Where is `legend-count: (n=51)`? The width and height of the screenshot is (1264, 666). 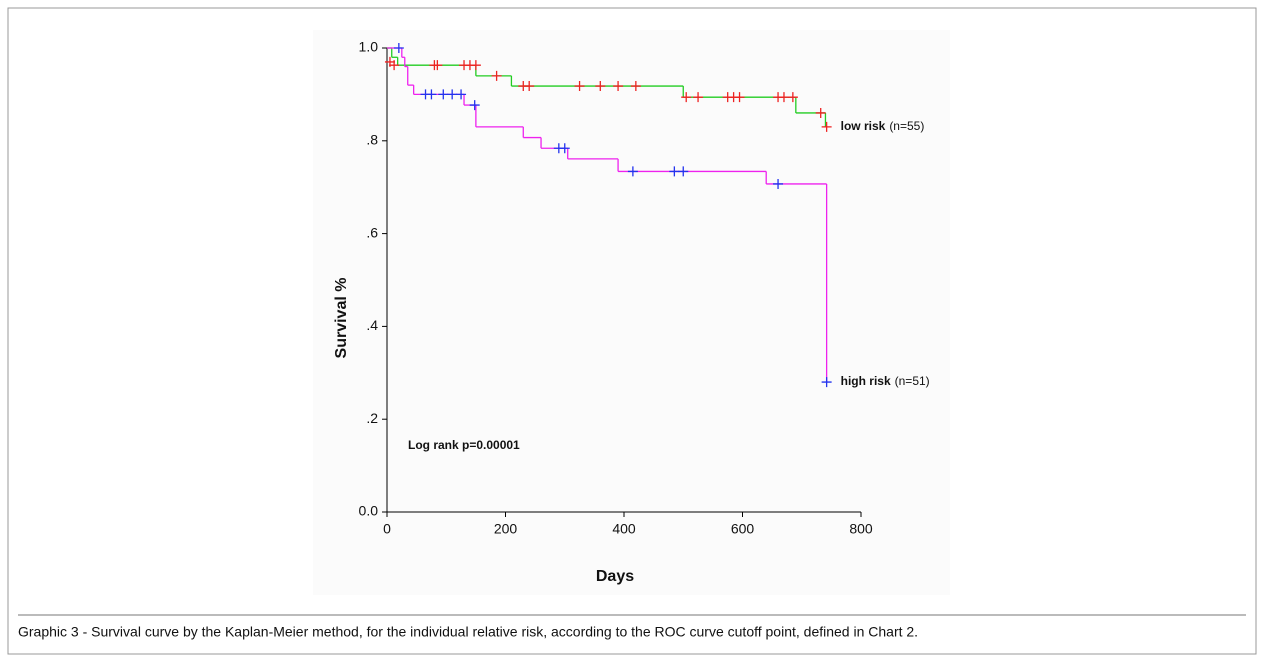 legend-count: (n=51) is located at coordinates (912, 381).